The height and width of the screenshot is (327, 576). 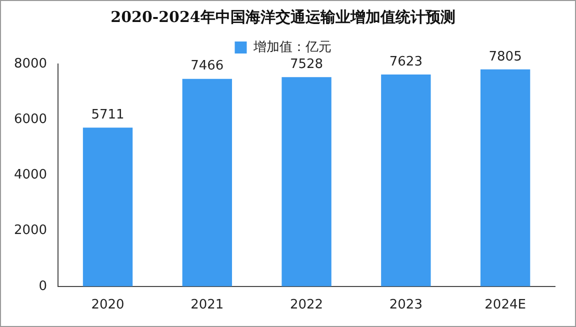 What do you see at coordinates (107, 305) in the screenshot?
I see `x-tick-label: 2020` at bounding box center [107, 305].